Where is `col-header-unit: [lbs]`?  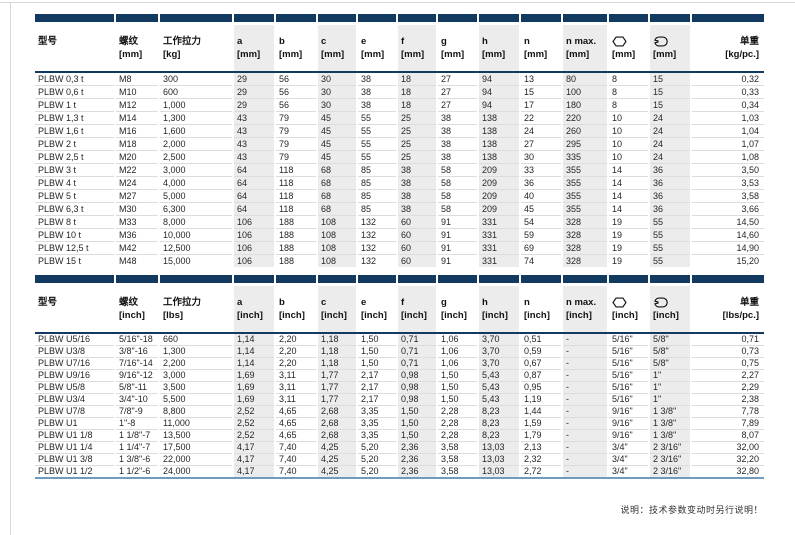
col-header-unit: [lbs] is located at coordinates (173, 315).